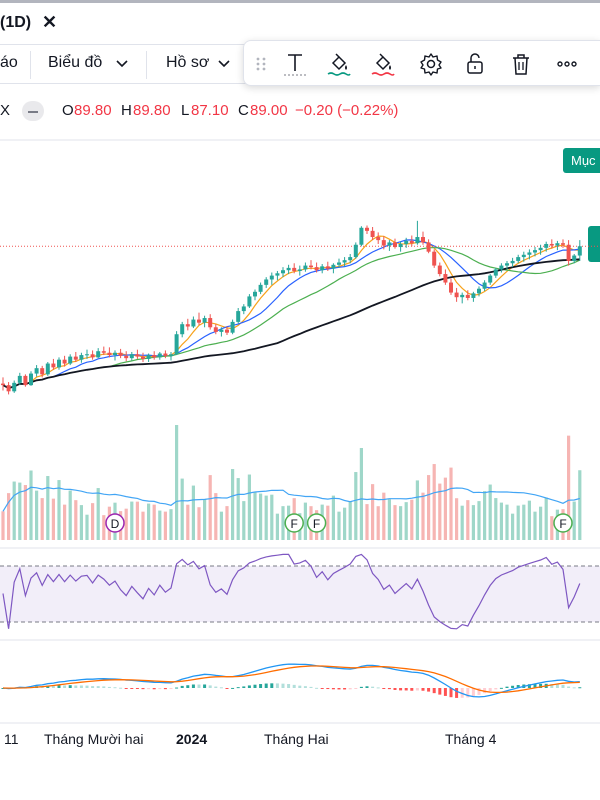 The image size is (600, 800). I want to click on target-badge: Mục, so click(581, 160).